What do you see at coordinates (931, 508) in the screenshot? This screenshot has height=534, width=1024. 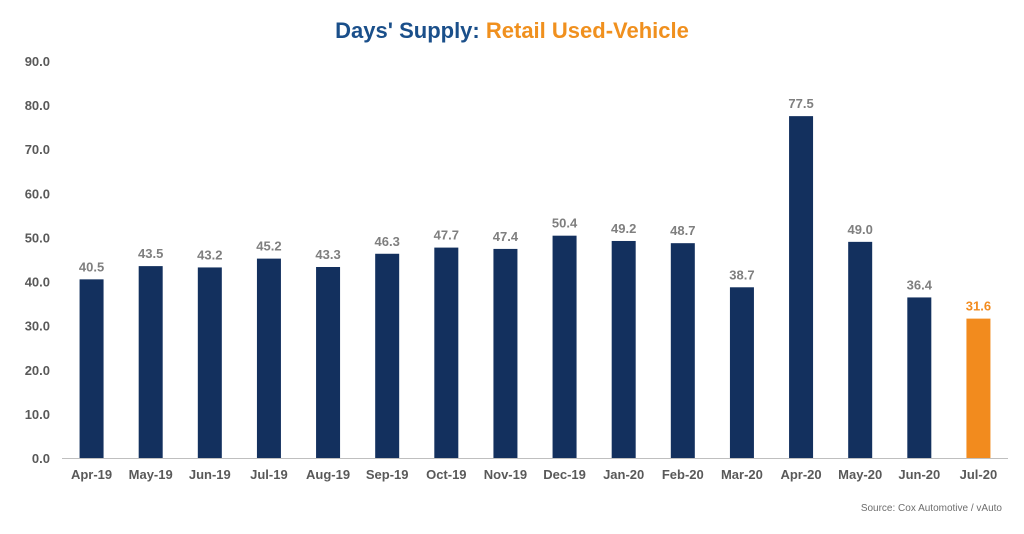 I see `source-note: Source: Cox Automotive / vAuto` at bounding box center [931, 508].